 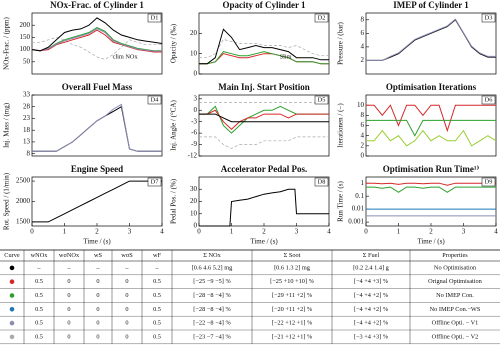 What do you see at coordinates (29, 153) in the screenshot?
I see `y-tick-label: 8` at bounding box center [29, 153].